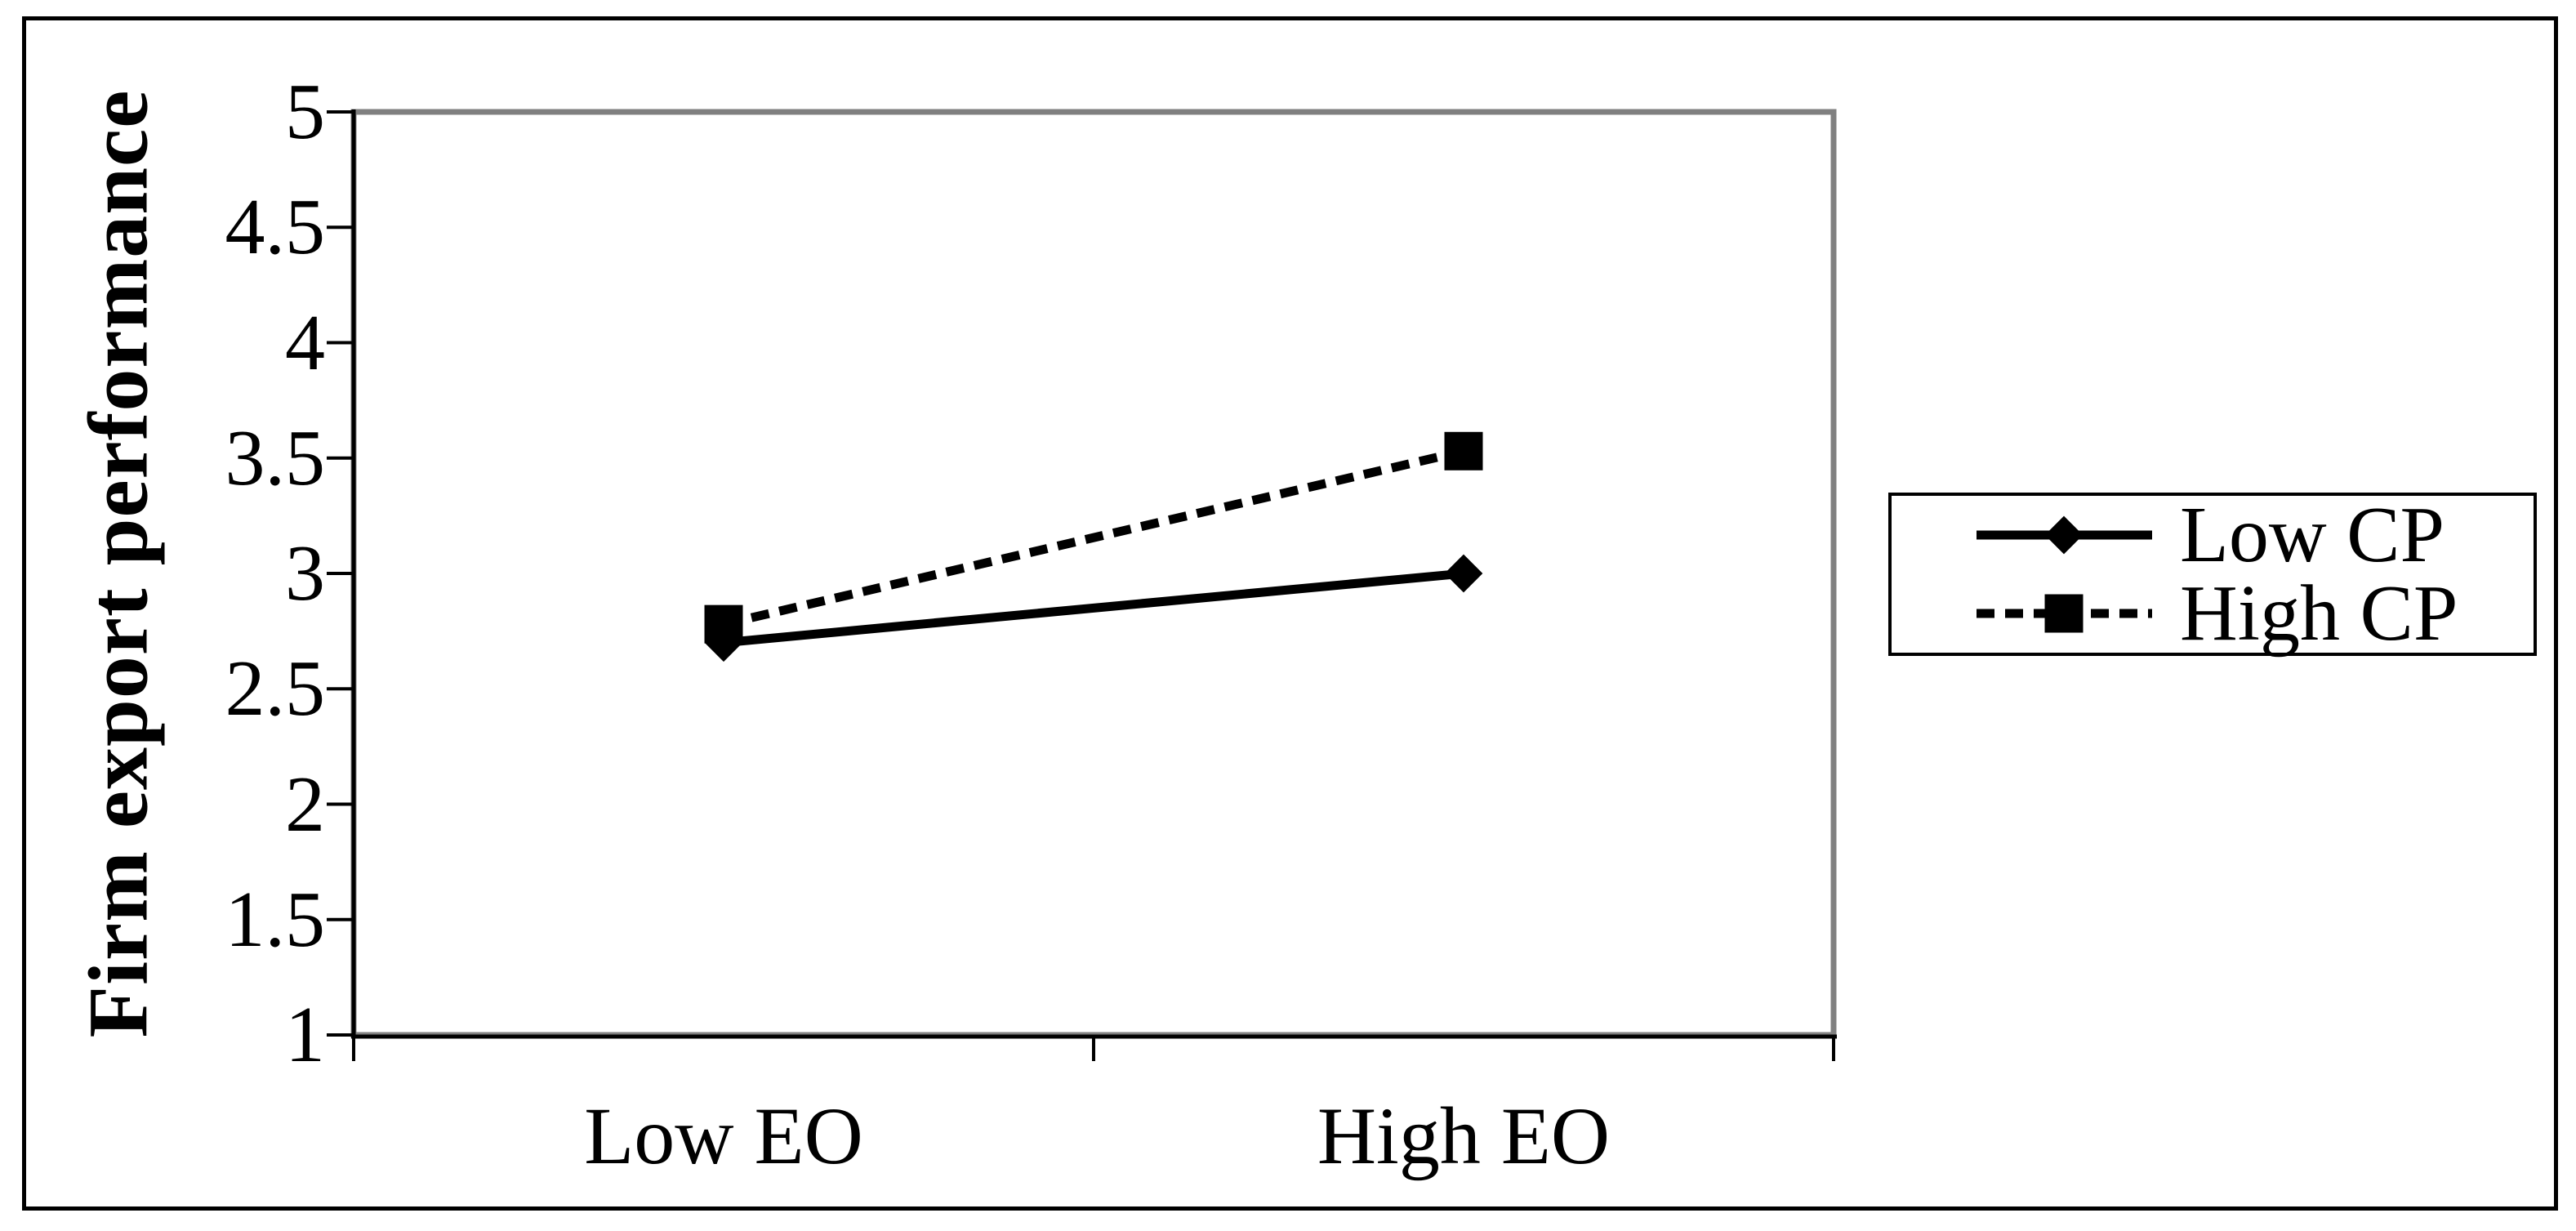 This screenshot has width=2576, height=1231. I want to click on y-tick-label: 5, so click(305, 112).